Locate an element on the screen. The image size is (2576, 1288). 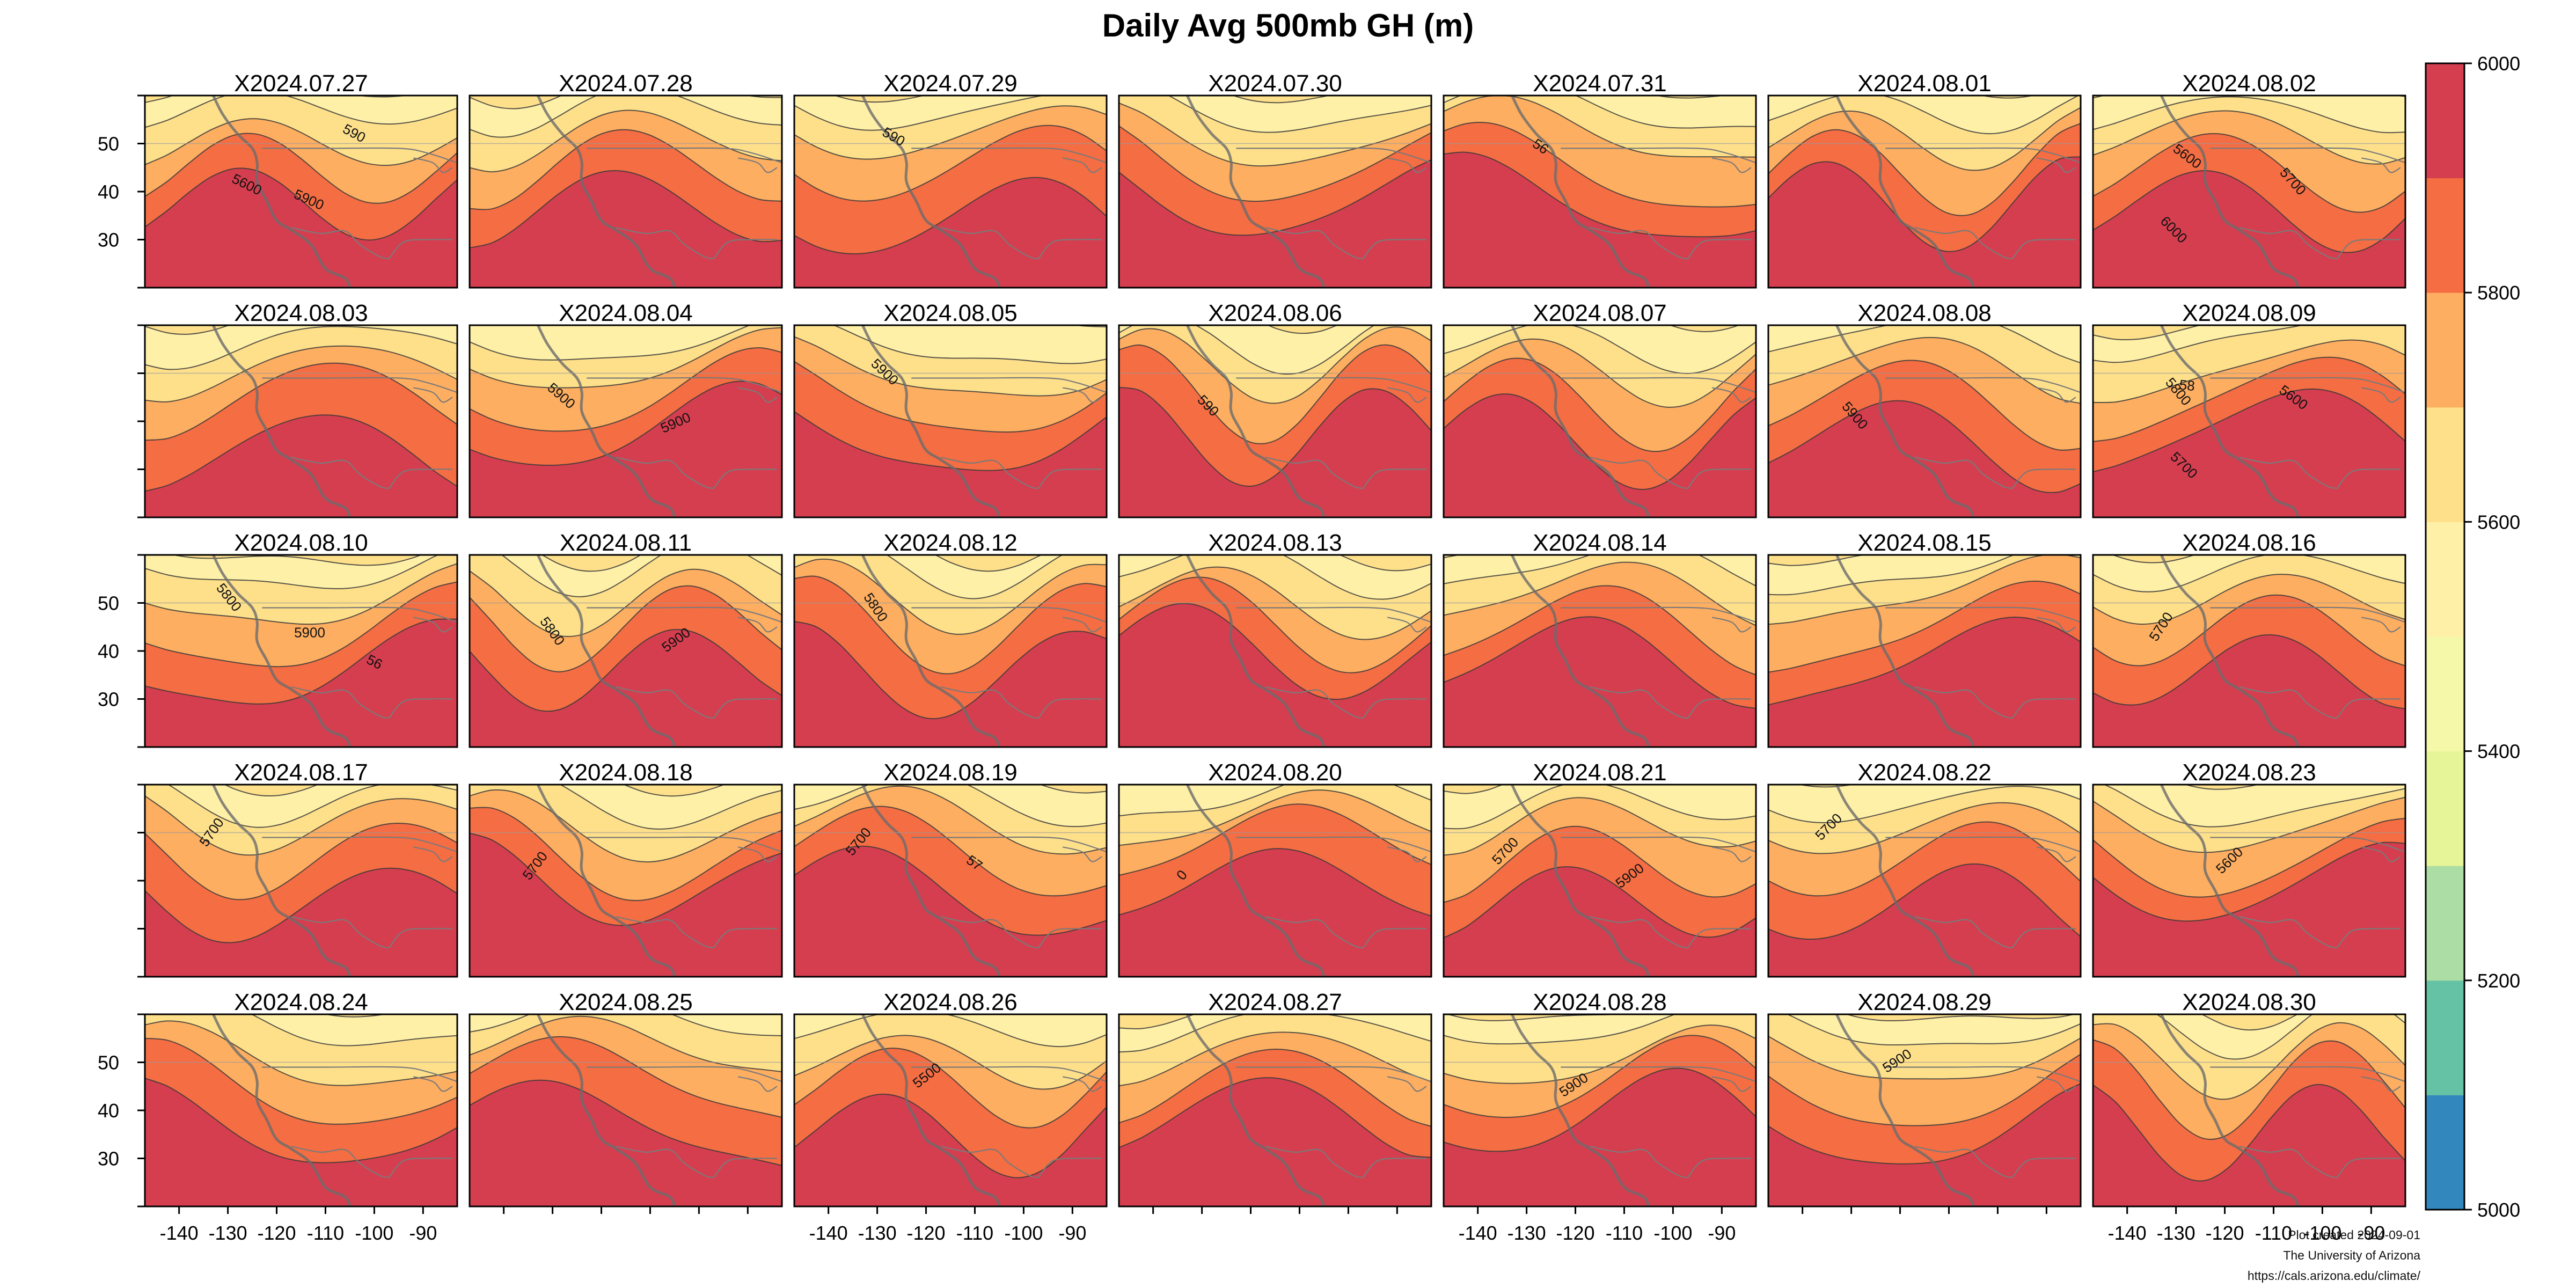
panel: X2024.08.01 is located at coordinates (1924, 179).